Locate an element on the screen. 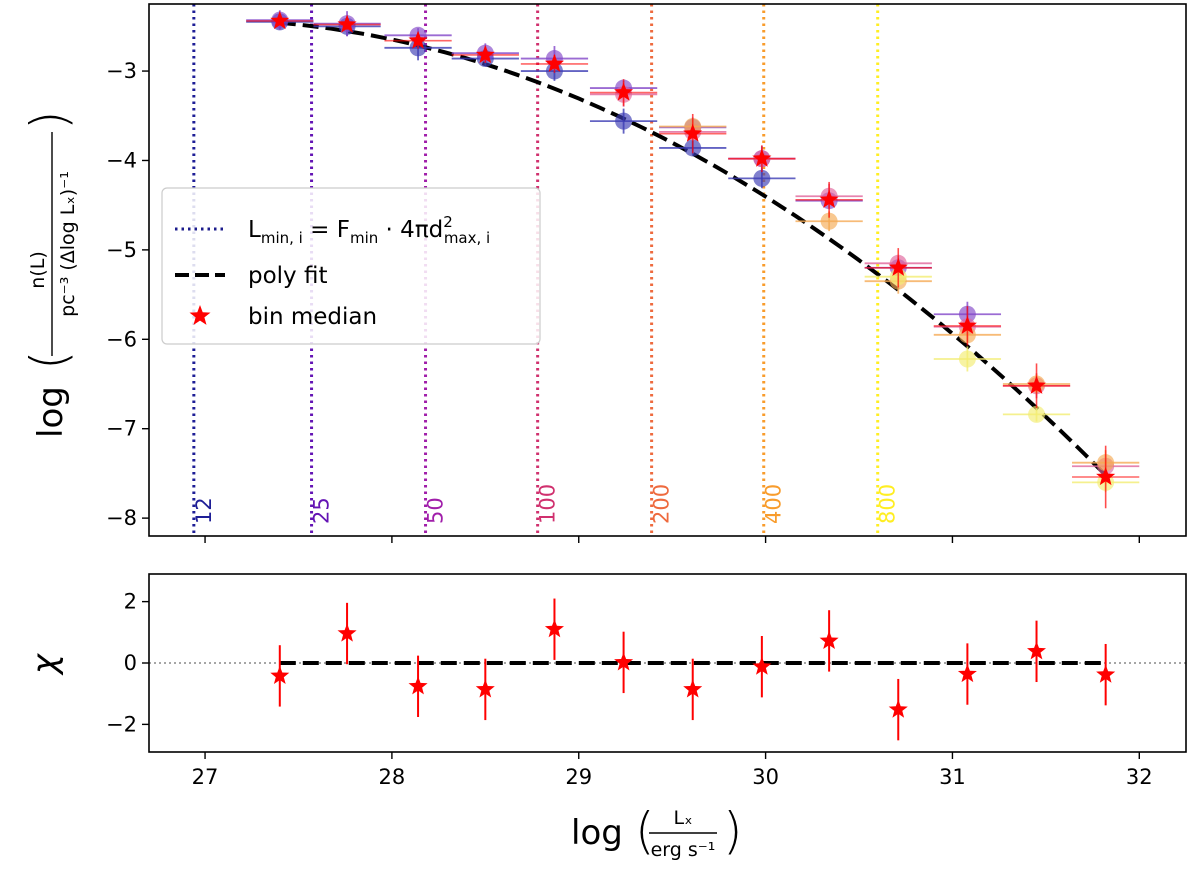 Image resolution: width=1200 pixels, height=877 pixels. distance-limit-label-100: 100 is located at coordinates (548, 504).